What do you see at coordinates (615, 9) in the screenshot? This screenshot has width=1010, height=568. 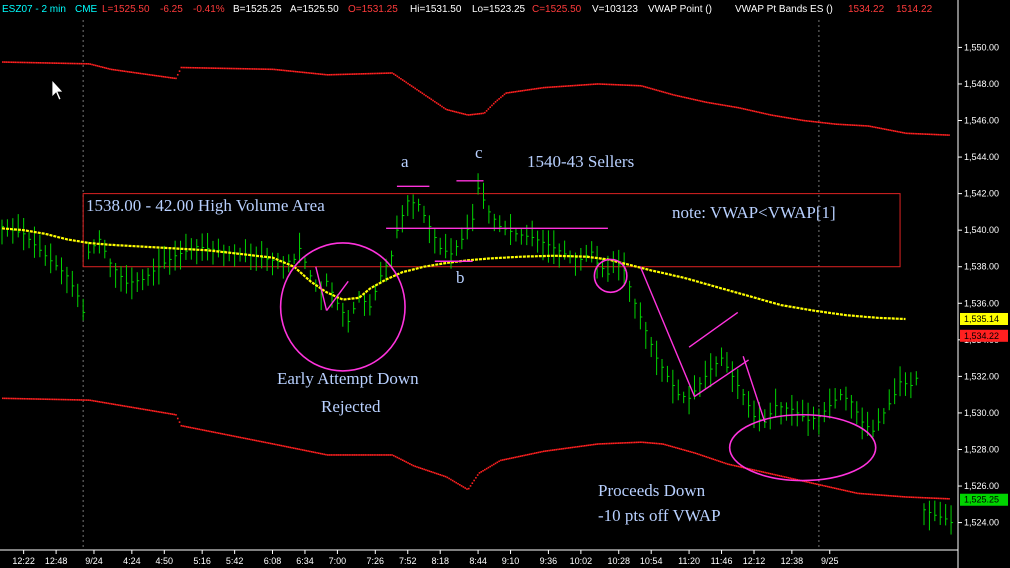 I see `header-volume: V=103123` at bounding box center [615, 9].